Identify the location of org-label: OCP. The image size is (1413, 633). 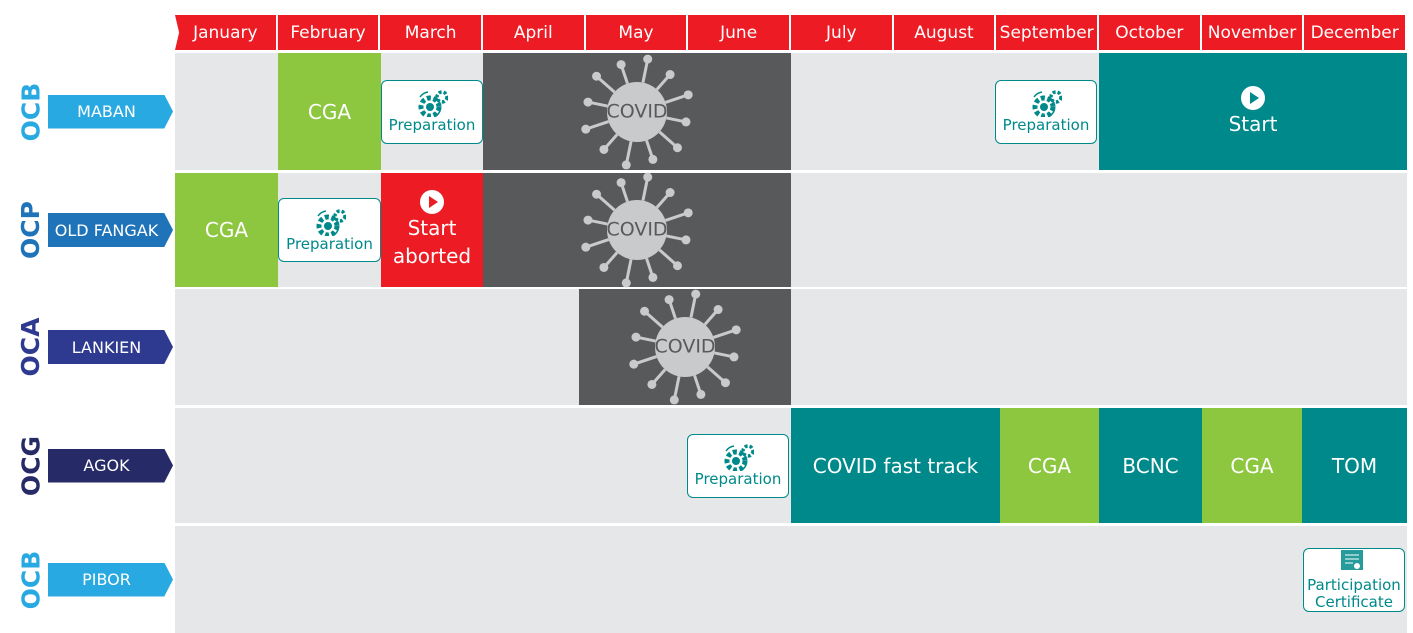
(30, 230).